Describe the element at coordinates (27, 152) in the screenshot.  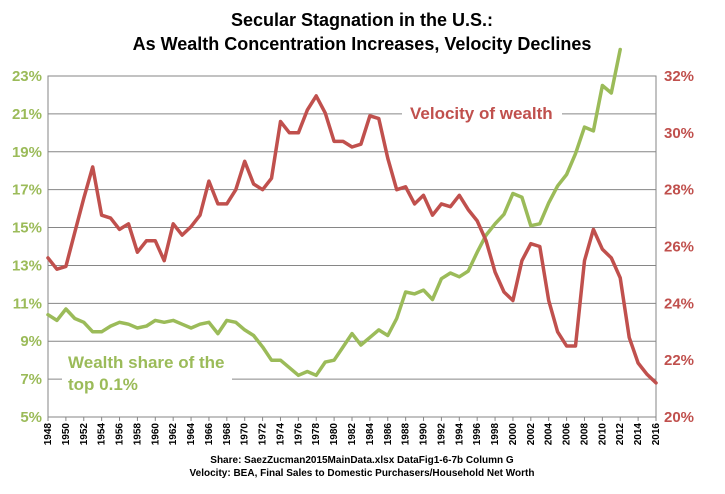
I see `left-tick-label: 19%` at that location.